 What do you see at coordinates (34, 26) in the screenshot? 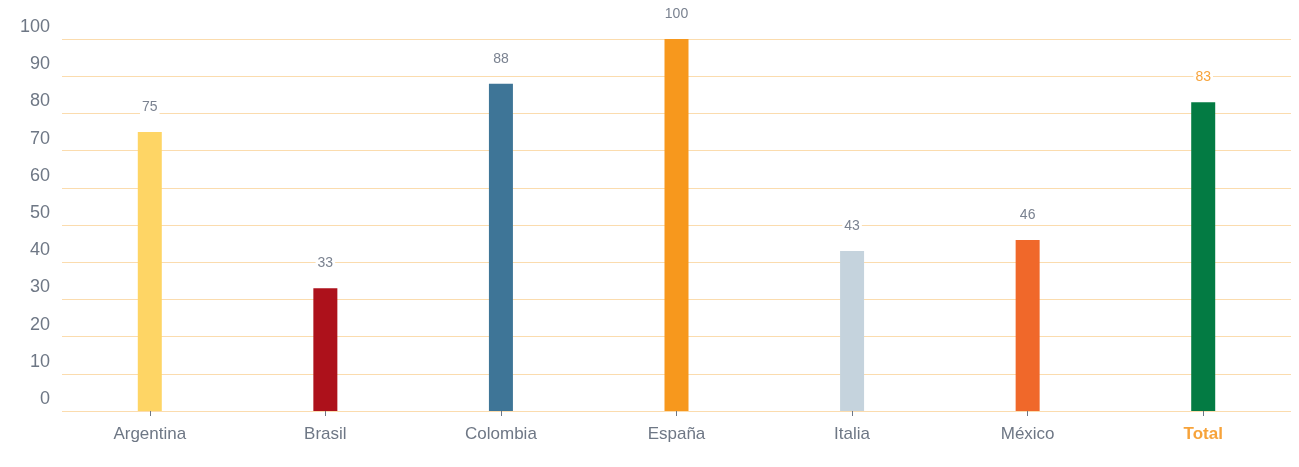
I see `y-tick-label: 100` at bounding box center [34, 26].